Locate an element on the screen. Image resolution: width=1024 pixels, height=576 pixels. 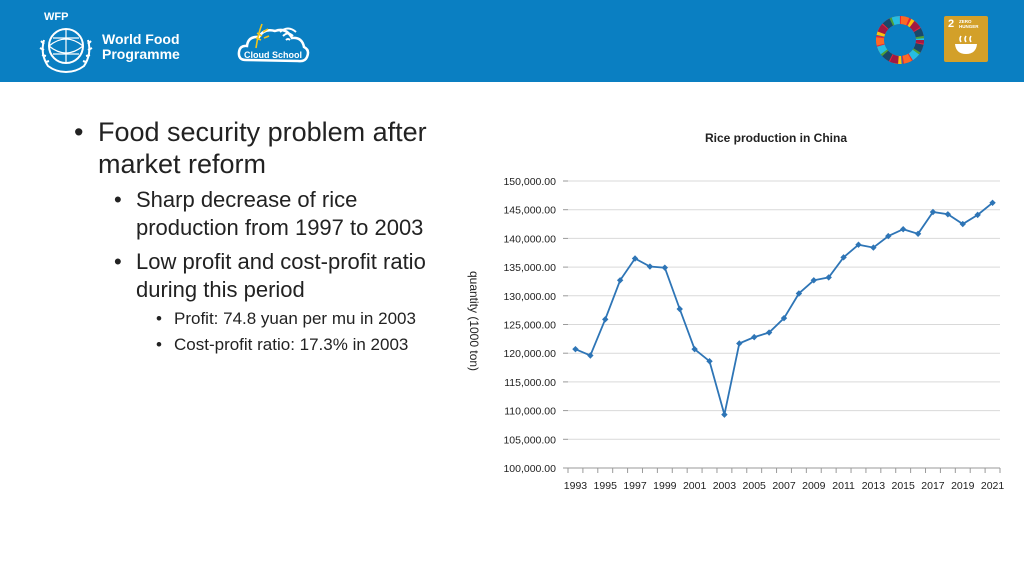
sdg-wheel-icon is located at coordinates (900, 40).